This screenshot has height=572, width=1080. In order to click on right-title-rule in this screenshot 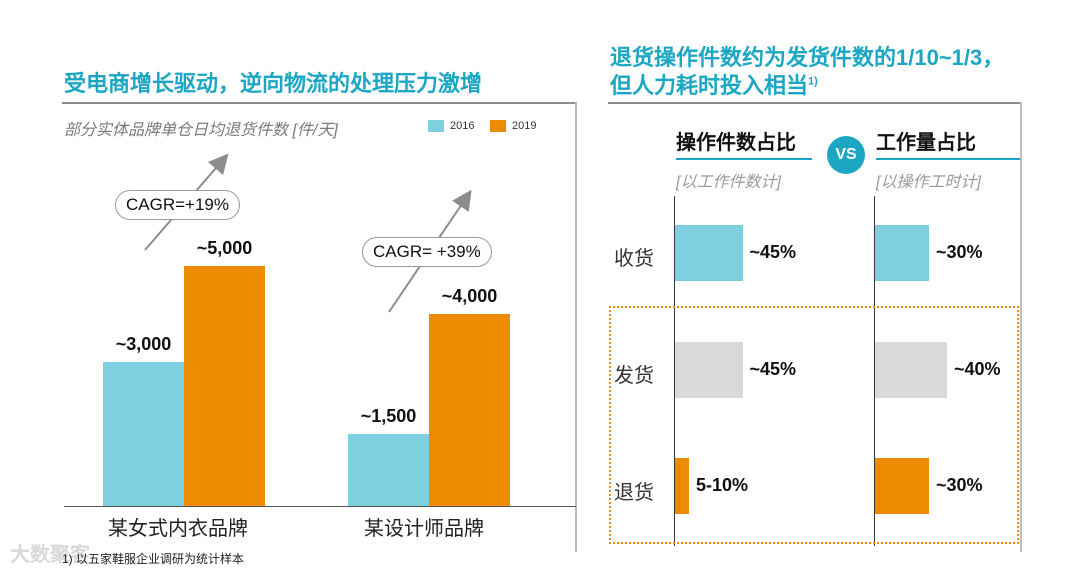, I will do `click(815, 103)`.